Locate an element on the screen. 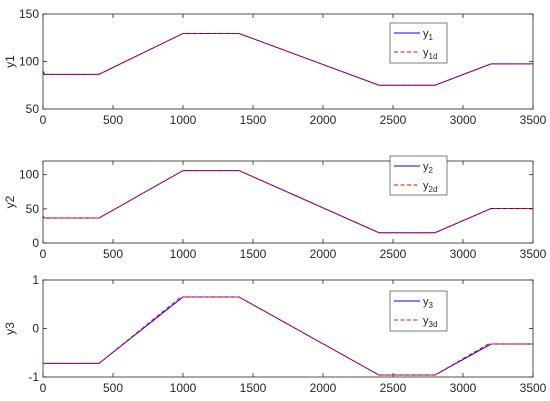  y-axis-label: y2 is located at coordinates (10, 201).